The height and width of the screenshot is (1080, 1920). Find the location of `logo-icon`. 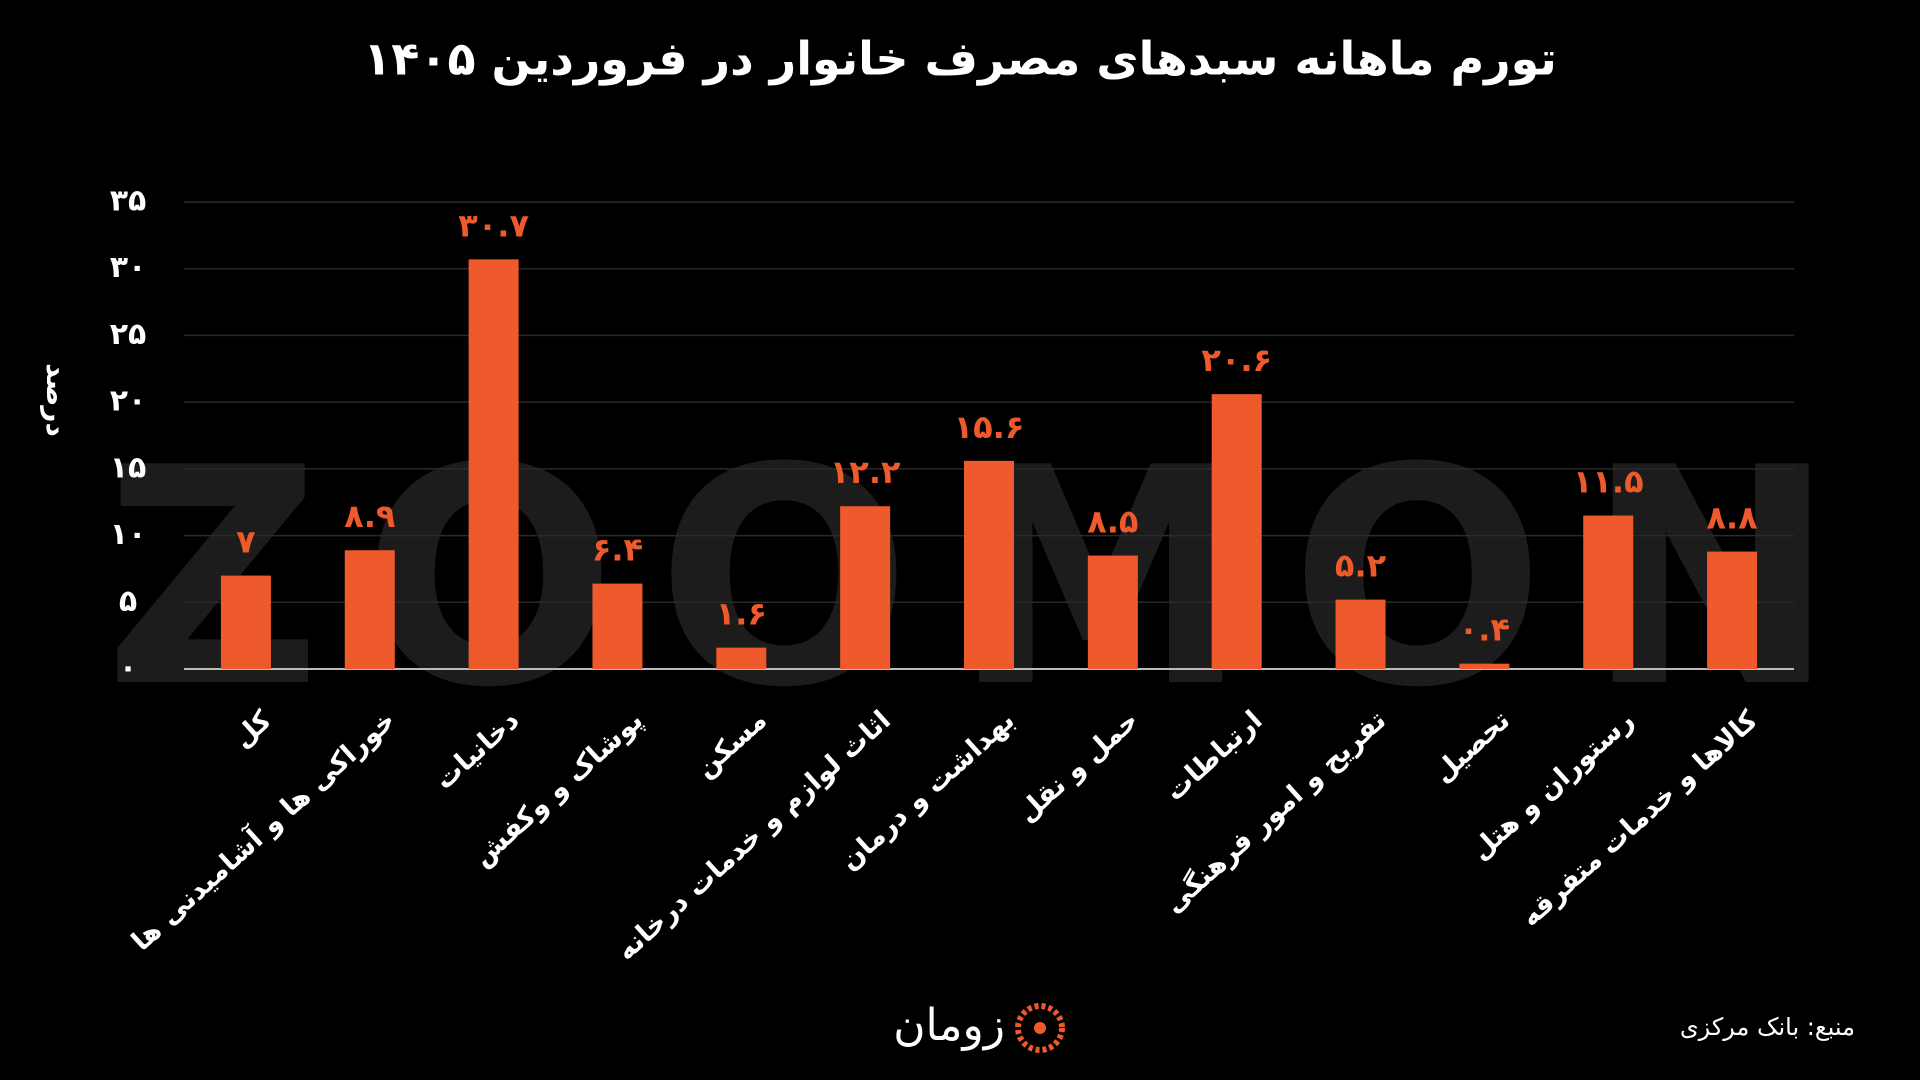

logo-icon is located at coordinates (1040, 1028).